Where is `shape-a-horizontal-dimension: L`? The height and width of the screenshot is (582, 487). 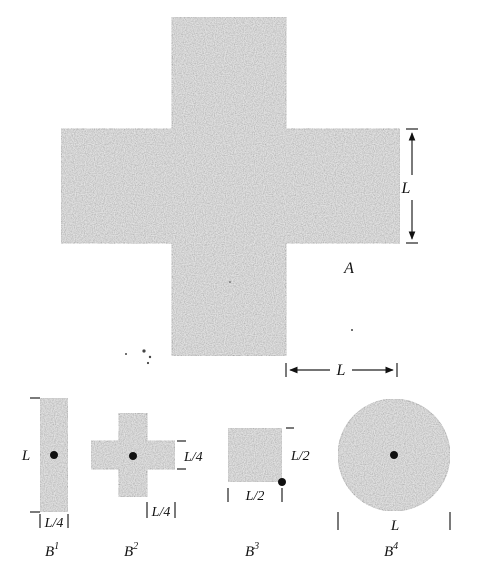 shape-a-horizontal-dimension: L is located at coordinates (341, 370).